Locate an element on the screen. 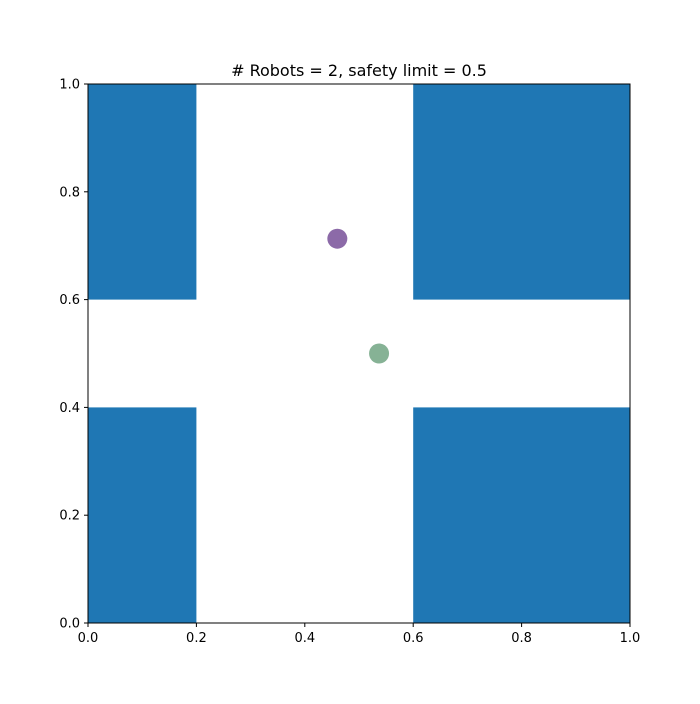 Image resolution: width=700 pixels, height=704 pixels. x-tick-label: 1.0 is located at coordinates (630, 638).